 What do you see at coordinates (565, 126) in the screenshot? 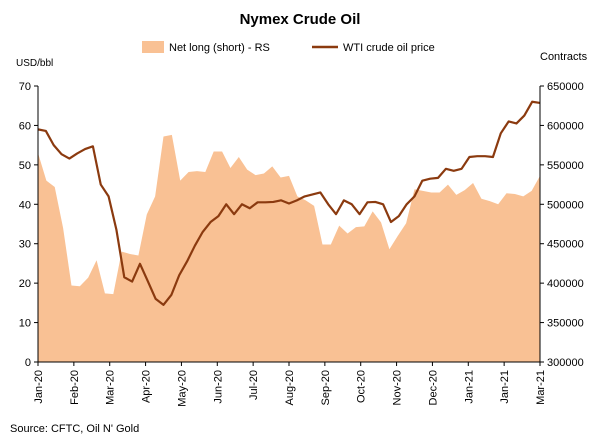
I see `right-tick-label: 600000` at bounding box center [565, 126].